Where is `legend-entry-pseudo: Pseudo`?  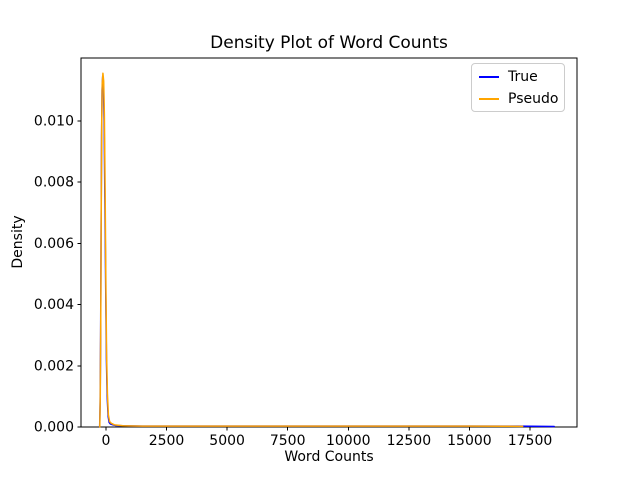 legend-entry-pseudo: Pseudo is located at coordinates (521, 99).